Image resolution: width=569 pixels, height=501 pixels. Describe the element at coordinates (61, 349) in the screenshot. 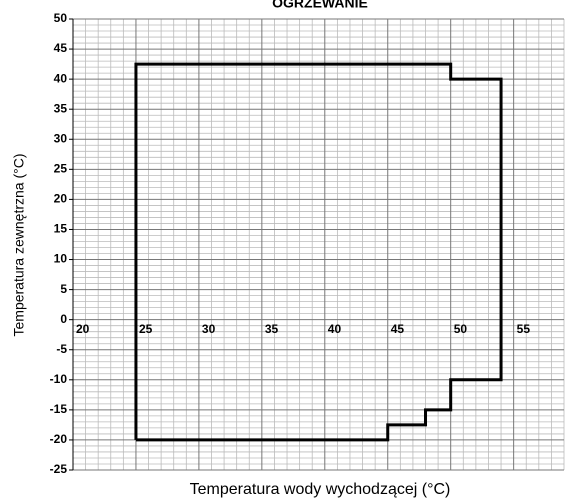

I see `y-tick-label: -5` at that location.